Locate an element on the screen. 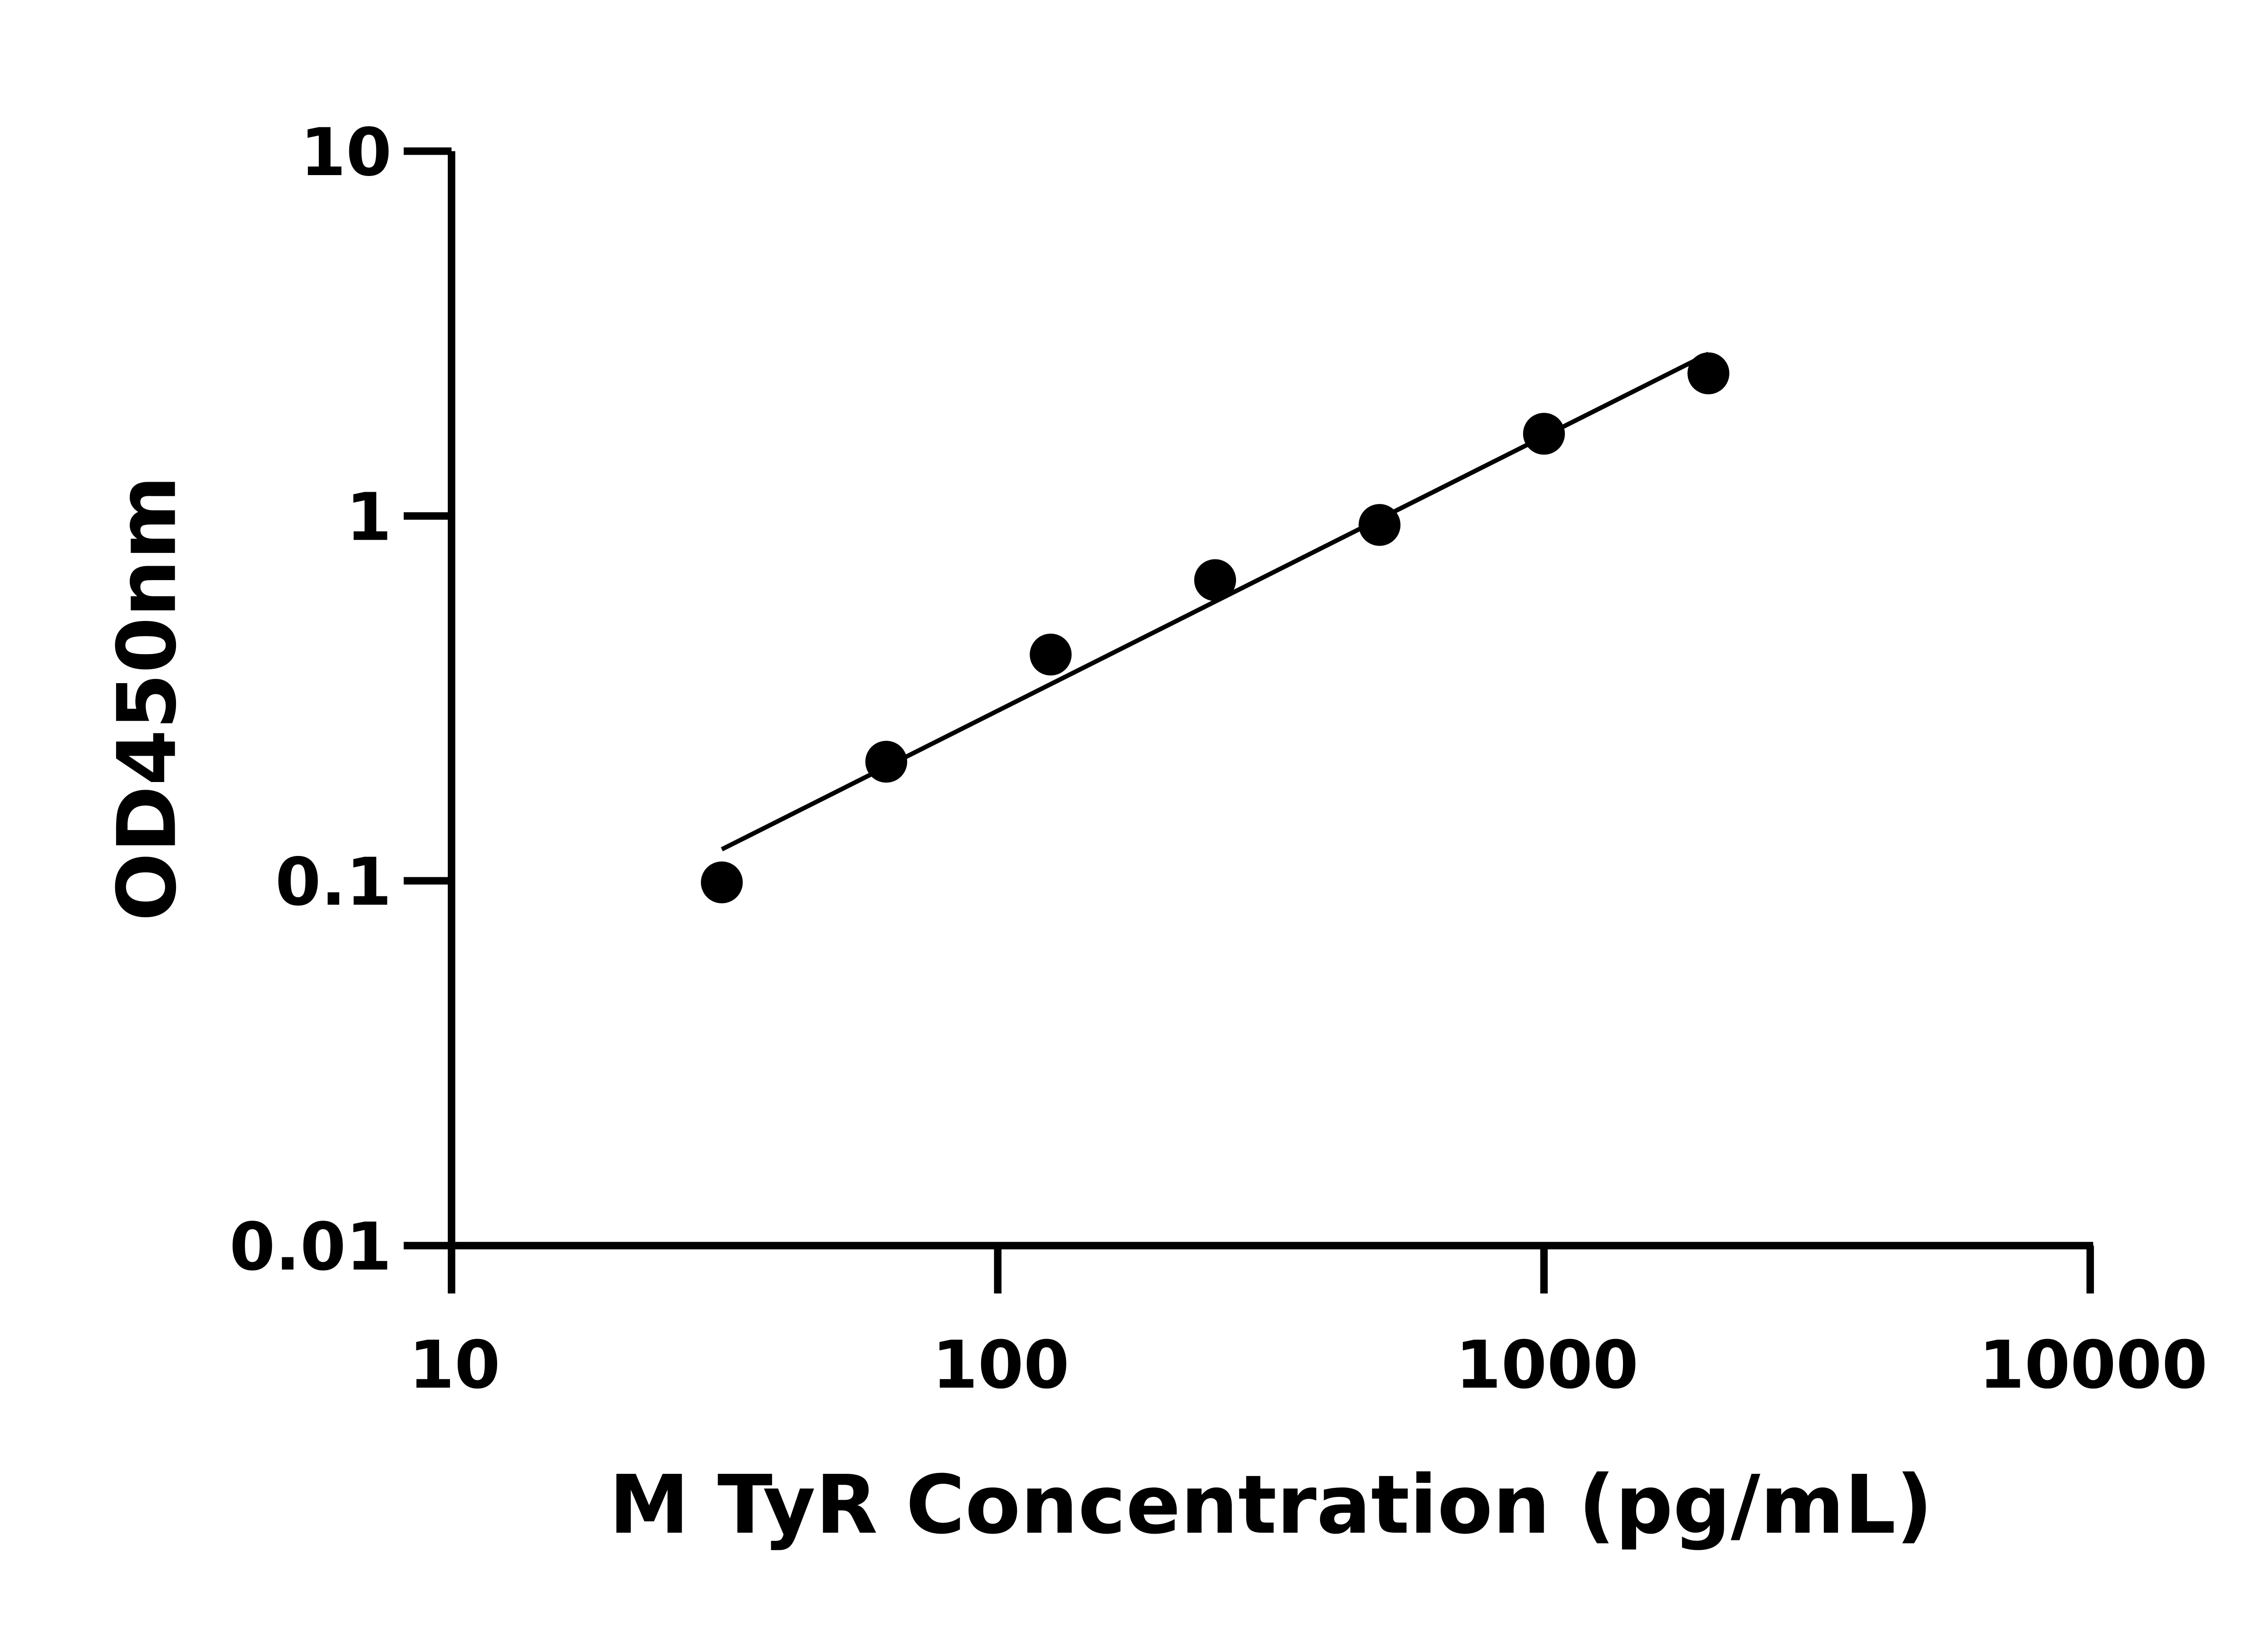 Image resolution: width=2268 pixels, height=1633 pixels. x-tick-label: 100 is located at coordinates (1001, 1365).